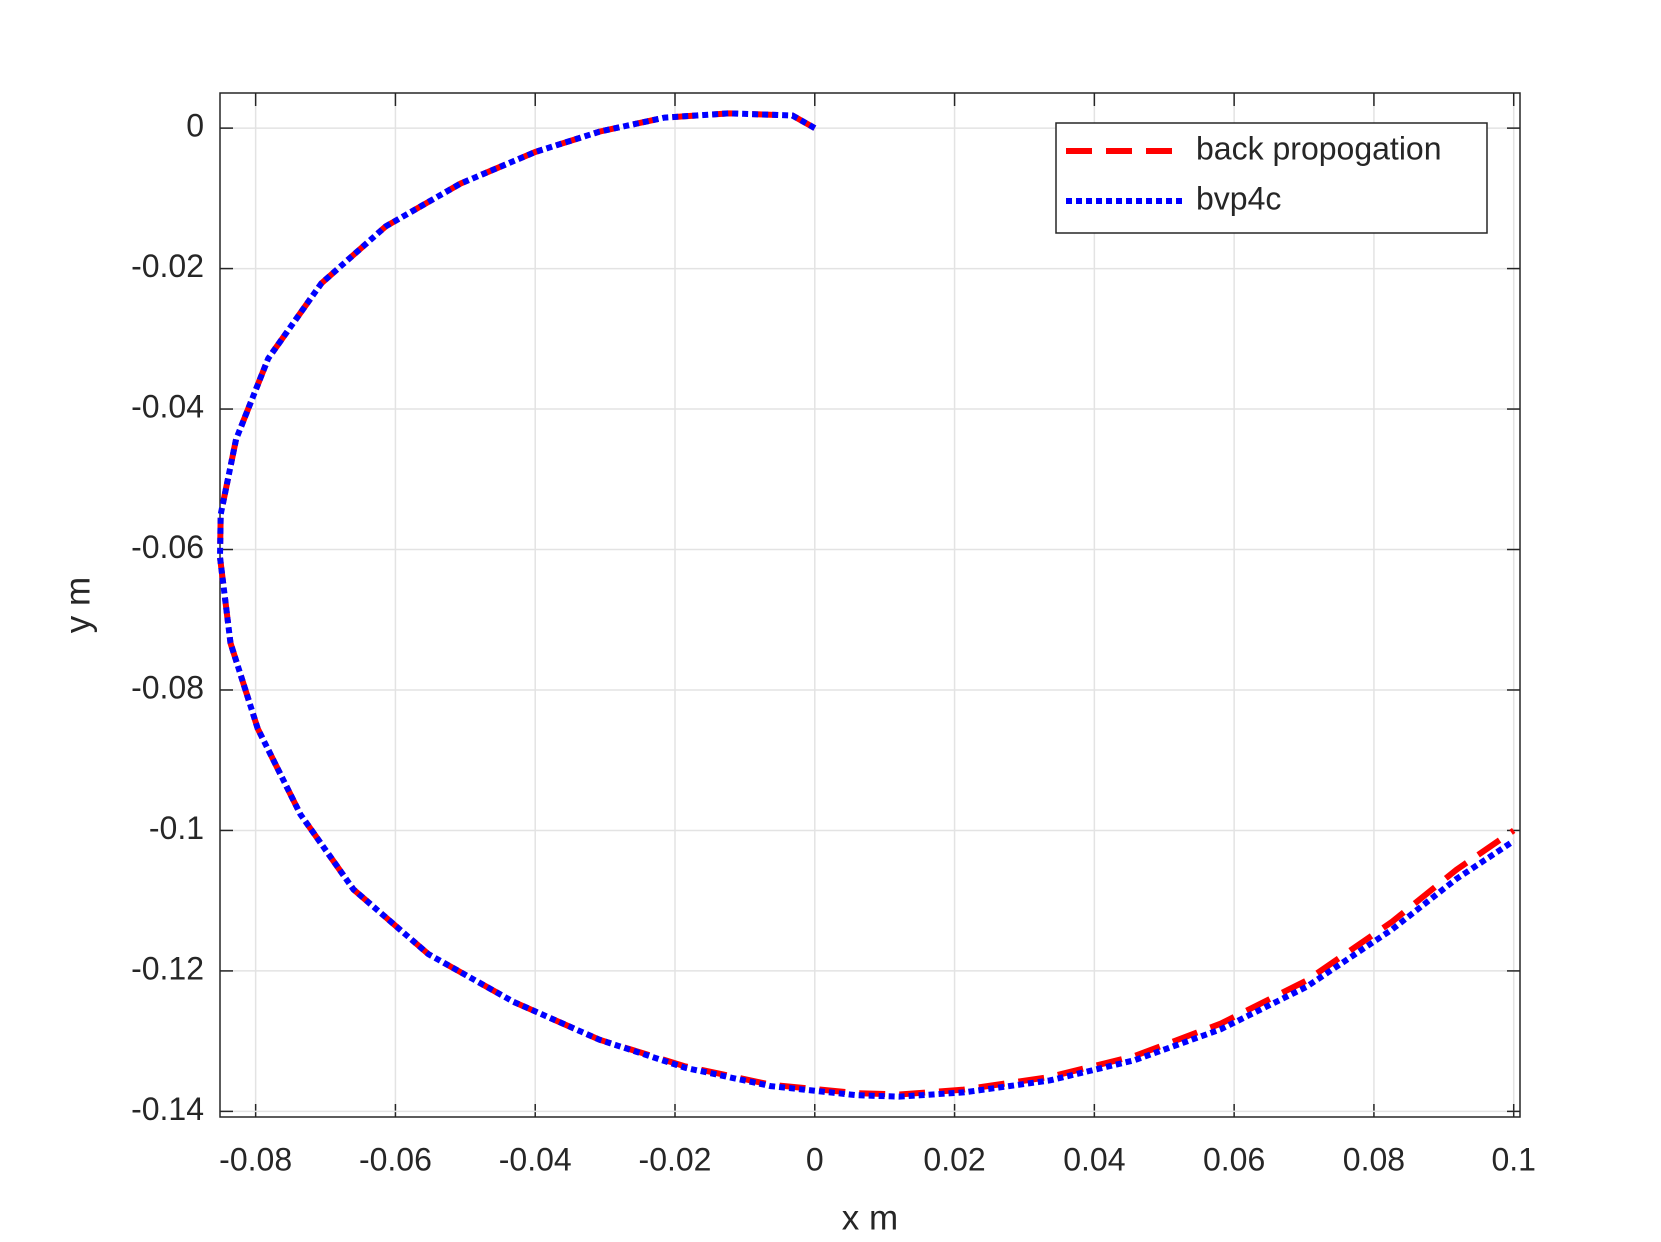  What do you see at coordinates (1271, 178) in the screenshot?
I see `legend-box` at bounding box center [1271, 178].